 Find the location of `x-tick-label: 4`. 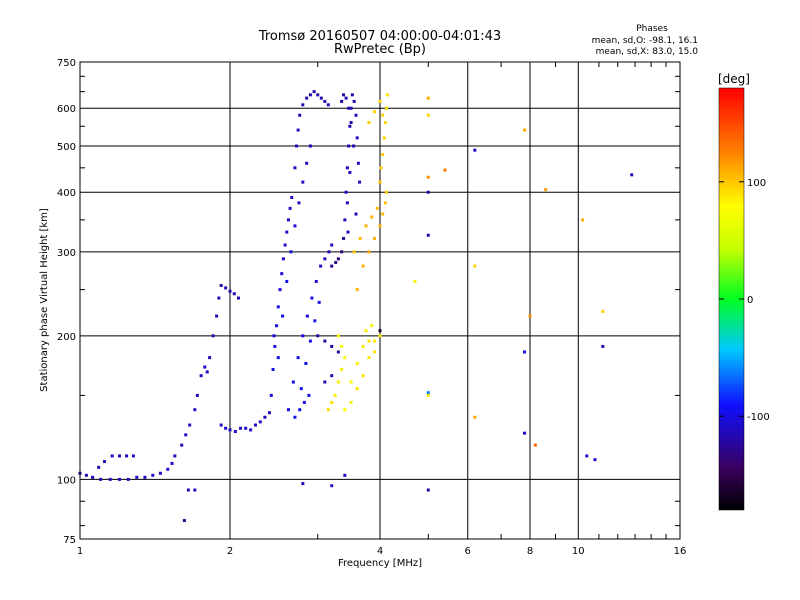

x-tick-label: 4 is located at coordinates (380, 551).